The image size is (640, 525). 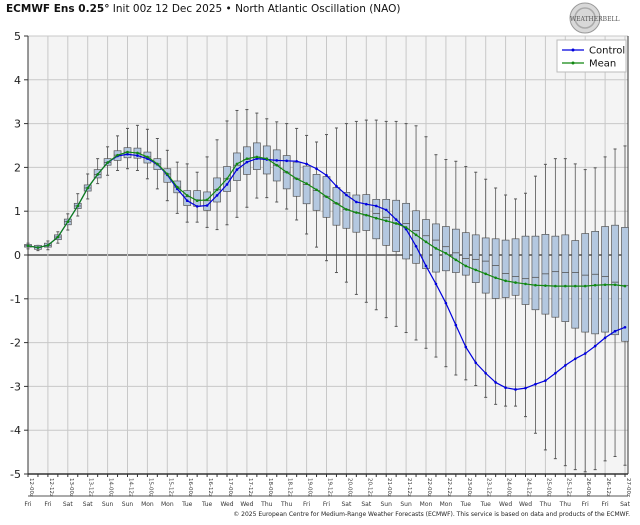 I want to click on weatherbell-logo: WEATHERBELL, so click(x=594, y=18).